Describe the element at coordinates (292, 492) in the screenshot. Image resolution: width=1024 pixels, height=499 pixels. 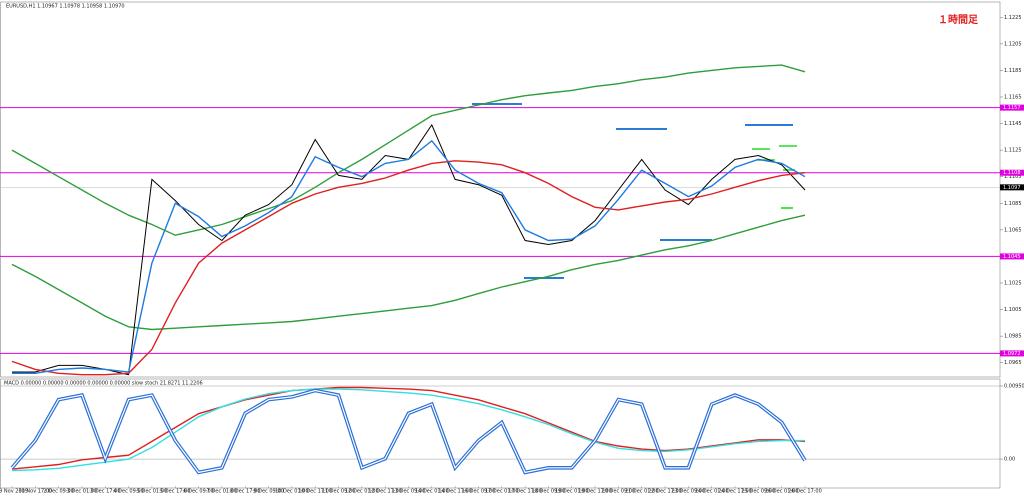
I see `x-tick-label: 10 Dec 01:00` at that location.